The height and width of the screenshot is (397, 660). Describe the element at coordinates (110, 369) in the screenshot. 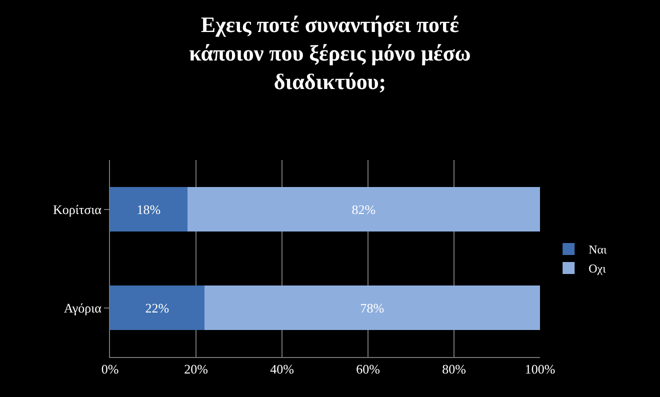

I see `x-tick-label: 0%` at that location.